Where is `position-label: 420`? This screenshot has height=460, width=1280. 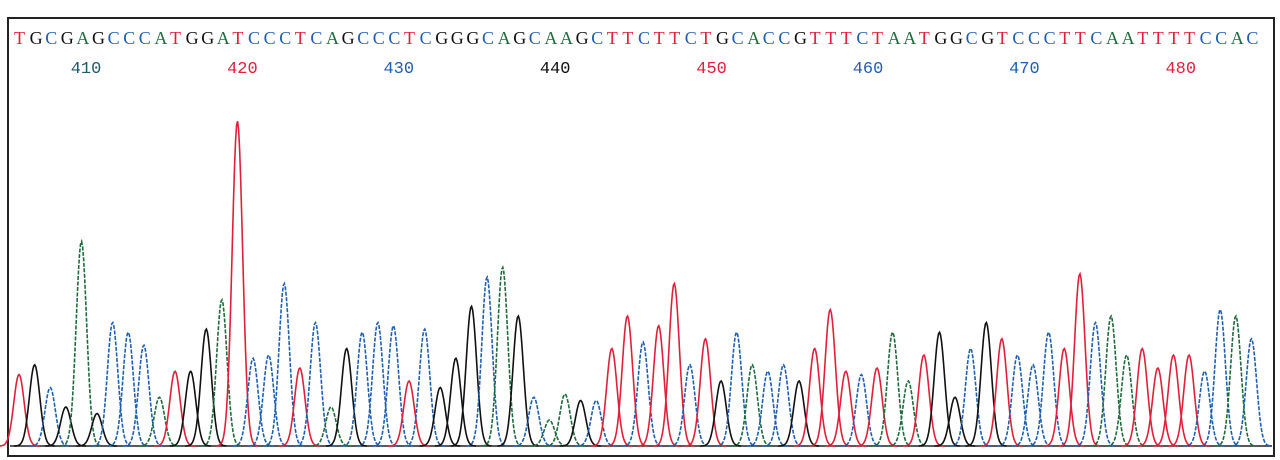 position-label: 420 is located at coordinates (242, 69).